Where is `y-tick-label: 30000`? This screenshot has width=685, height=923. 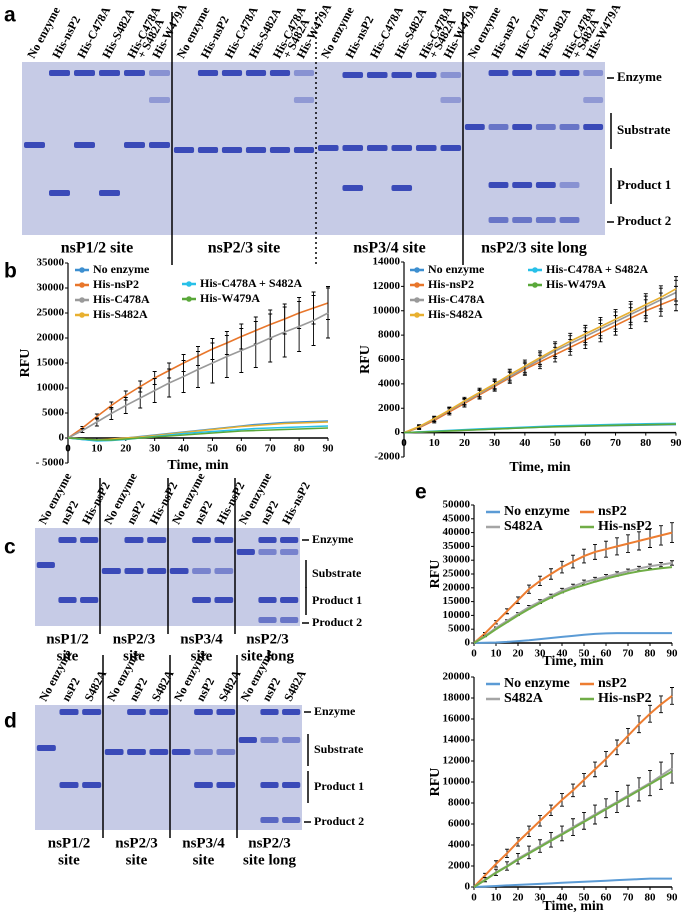
y-tick-label: 30000 is located at coordinates (457, 560).